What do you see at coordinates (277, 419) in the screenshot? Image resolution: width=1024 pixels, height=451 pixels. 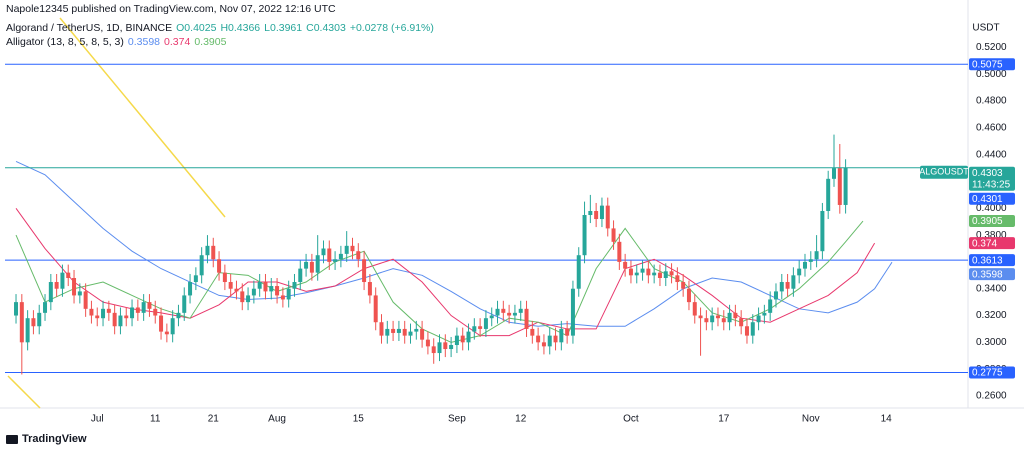 I see `x-tick-label: Aug` at bounding box center [277, 419].